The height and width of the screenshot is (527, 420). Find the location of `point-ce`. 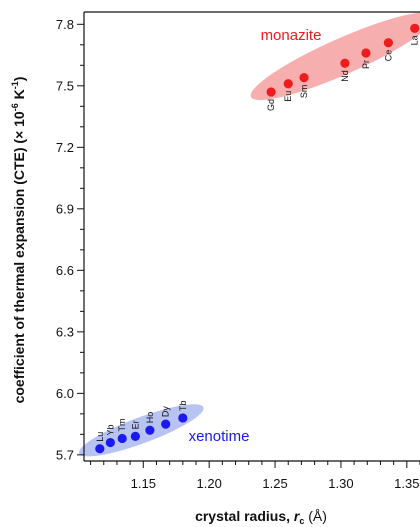

point-ce is located at coordinates (388, 43).